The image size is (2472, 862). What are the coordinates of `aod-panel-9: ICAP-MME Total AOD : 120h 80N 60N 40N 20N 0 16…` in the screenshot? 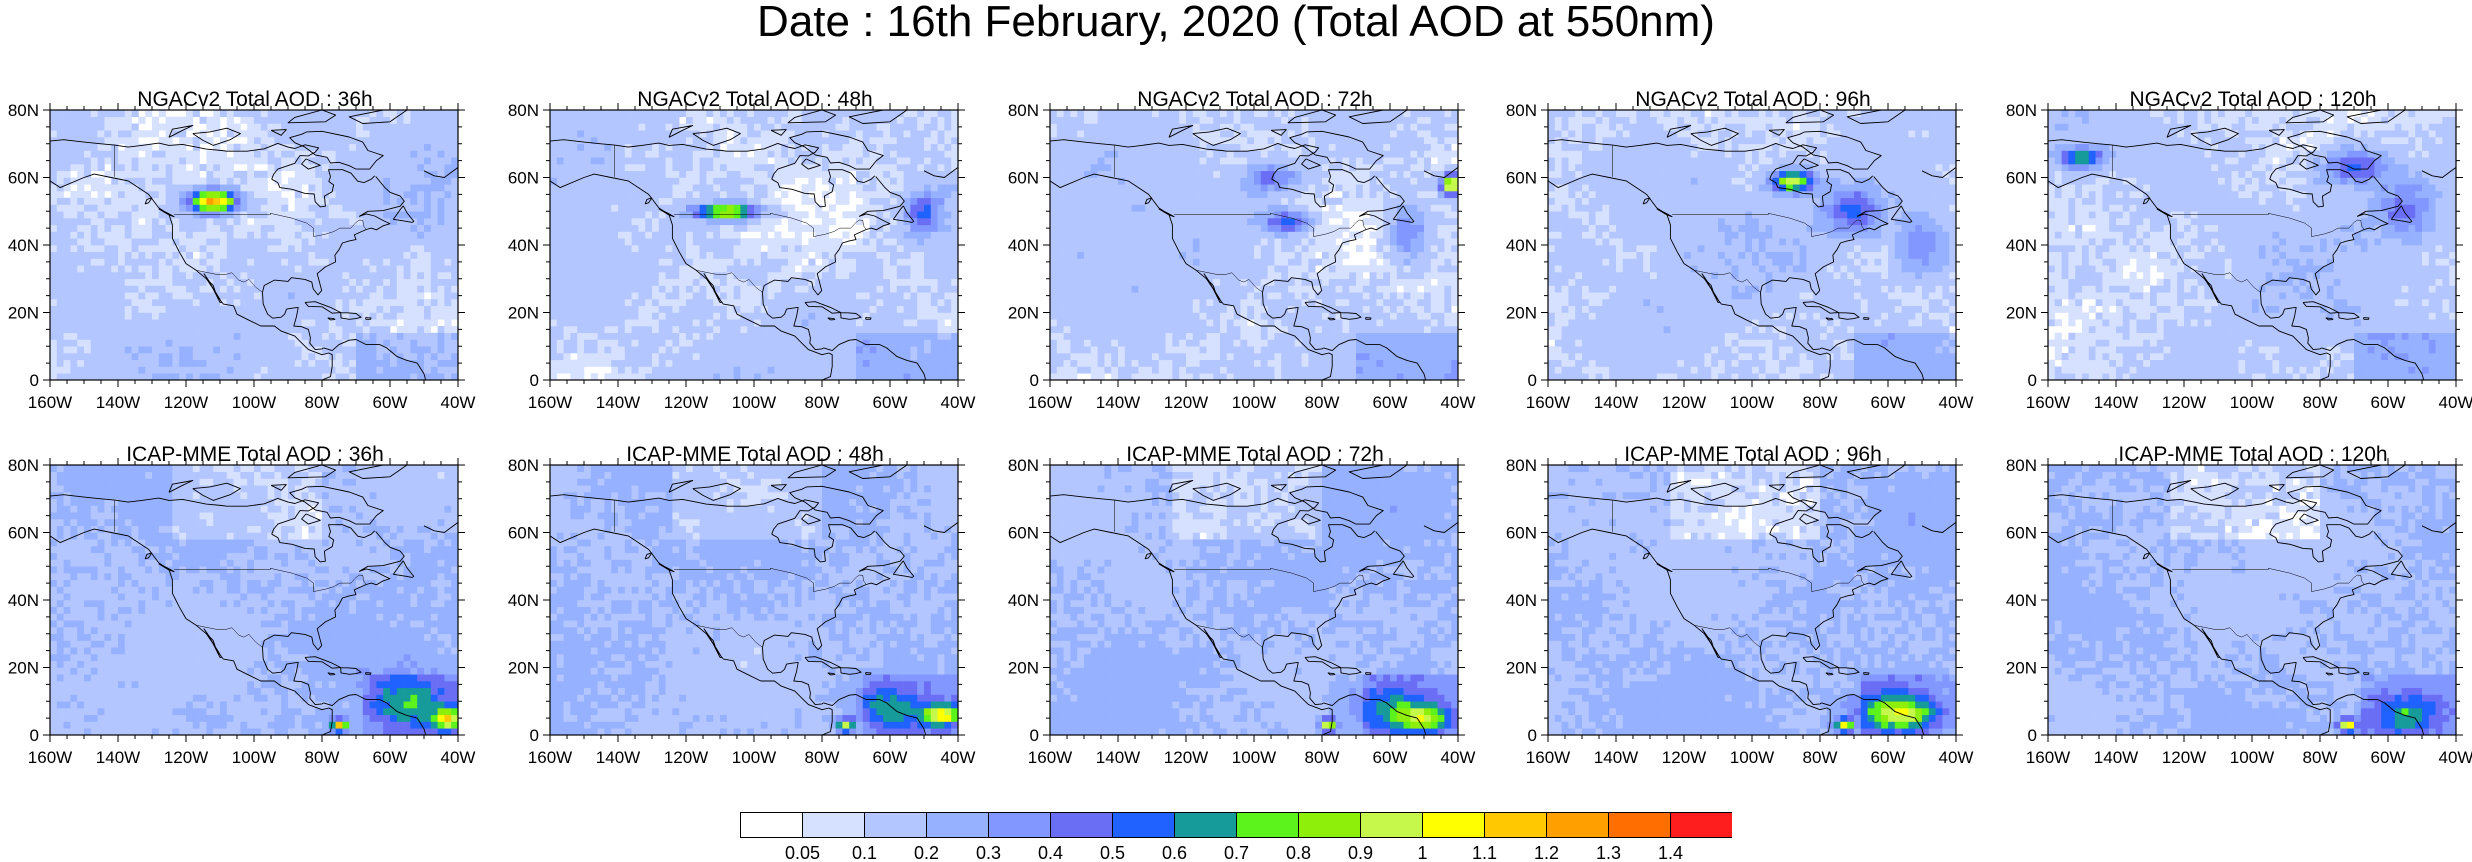 It's located at (2235, 613).